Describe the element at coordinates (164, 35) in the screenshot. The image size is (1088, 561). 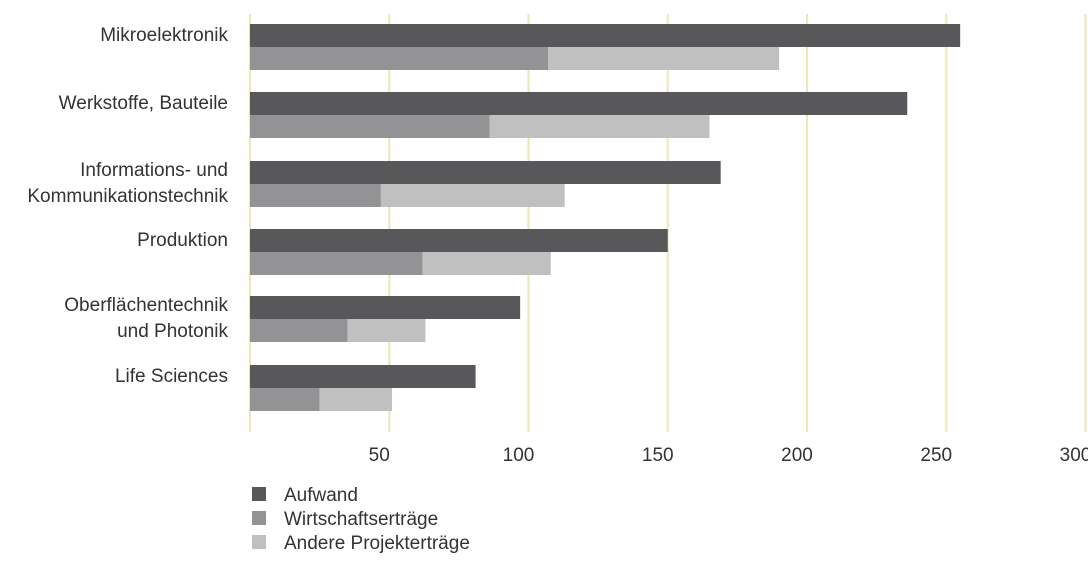
I see `category-label: Mikroelektronik` at that location.